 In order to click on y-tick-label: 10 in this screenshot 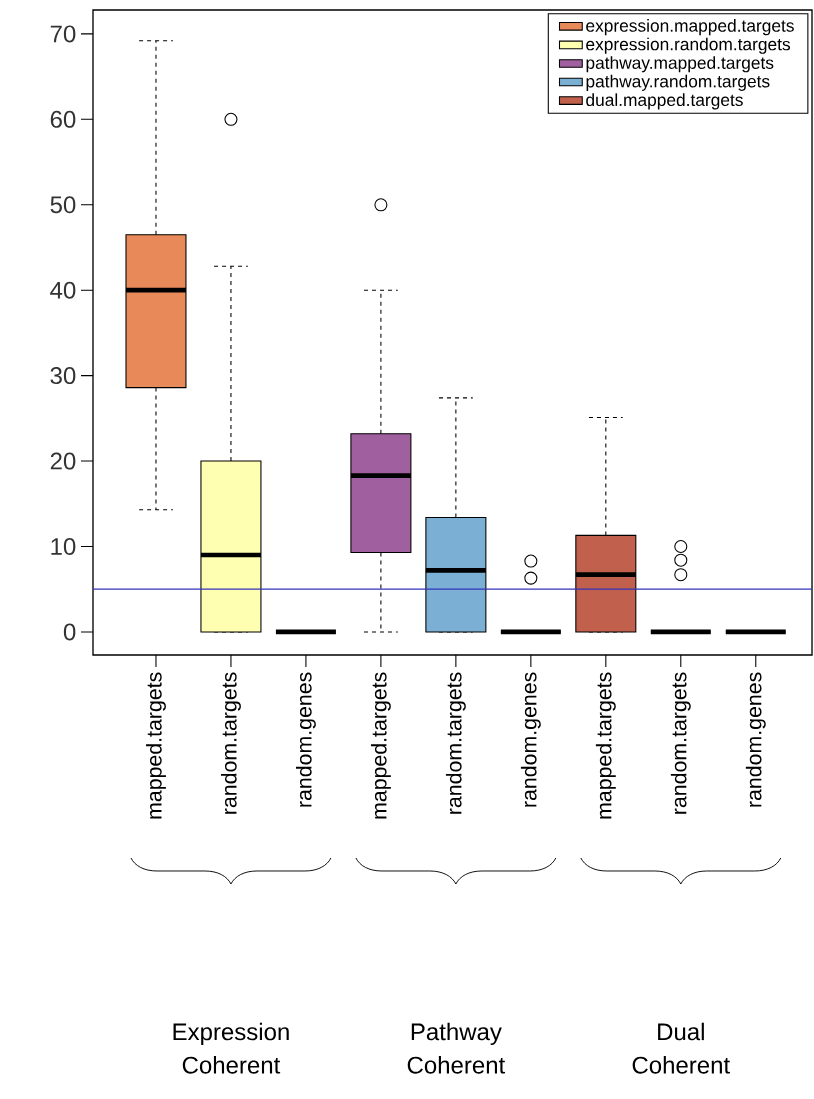, I will do `click(63, 546)`.